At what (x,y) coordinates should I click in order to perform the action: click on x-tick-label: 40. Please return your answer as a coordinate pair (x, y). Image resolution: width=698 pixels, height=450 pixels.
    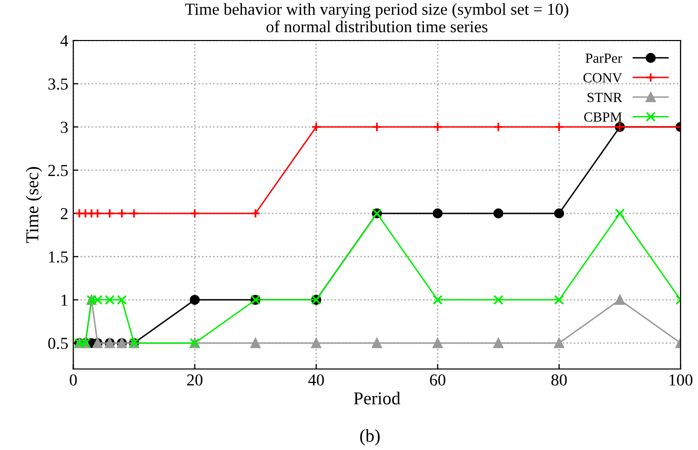
    Looking at the image, I should click on (316, 380).